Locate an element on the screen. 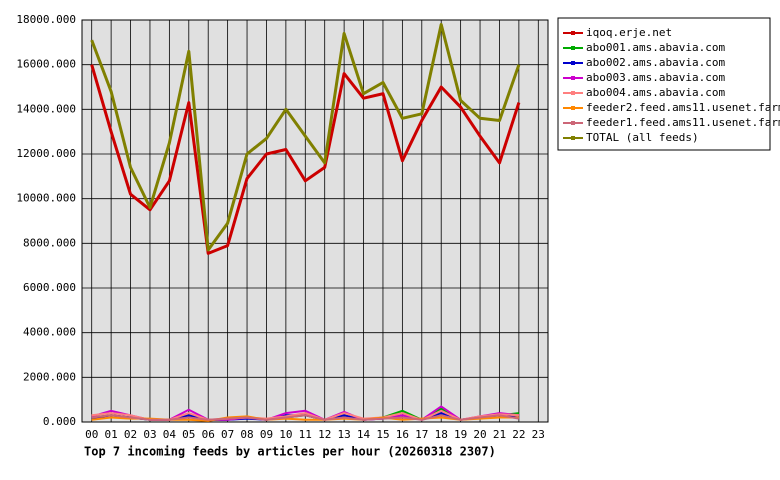  x-tick-label: 12 is located at coordinates (324, 434).